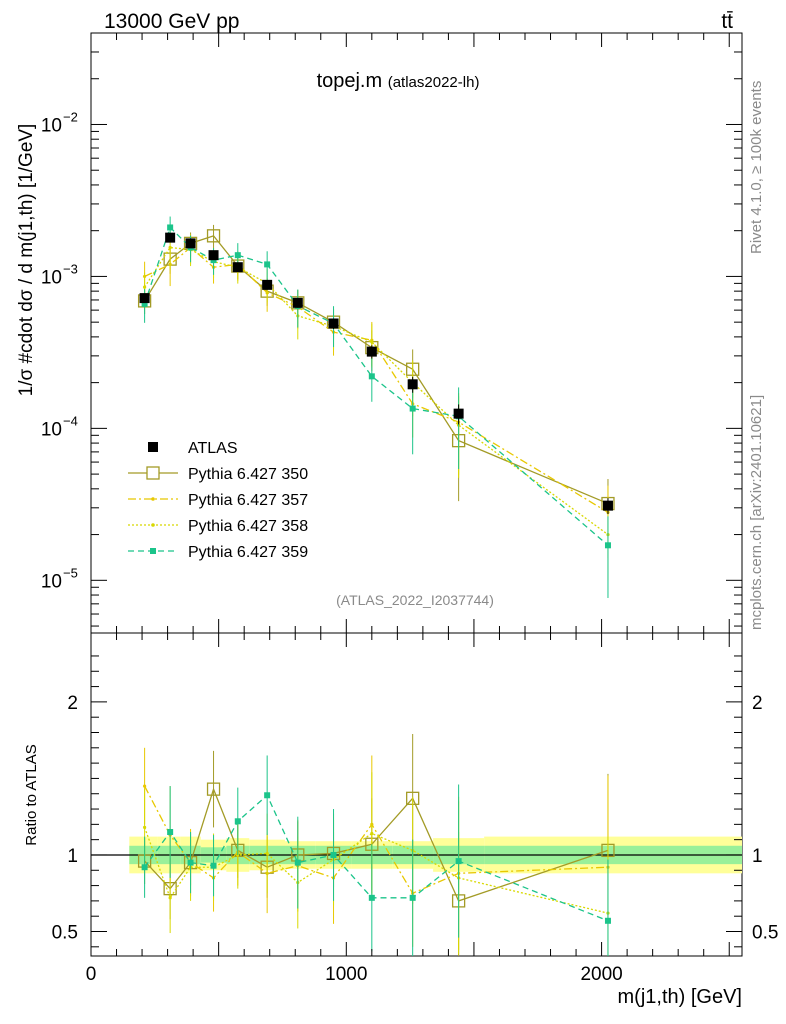 The height and width of the screenshot is (1024, 786). I want to click on ratio-series-group, so click(376, 845).